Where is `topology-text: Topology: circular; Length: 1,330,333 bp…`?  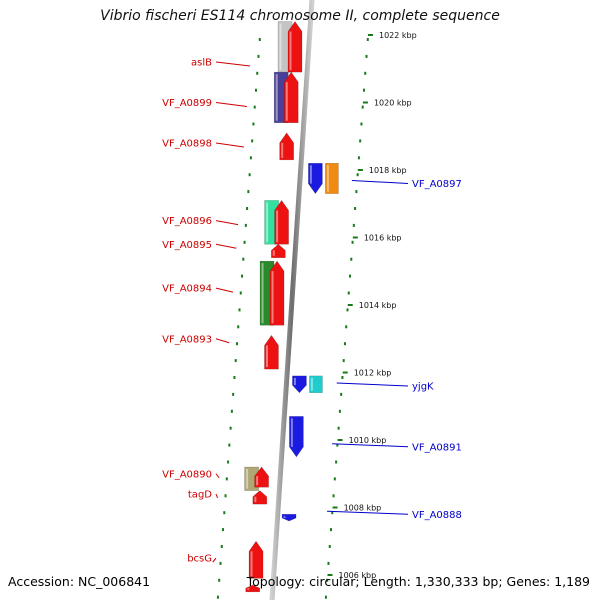 topology-text: Topology: circular; Length: 1,330,333 bp… is located at coordinates (418, 581).